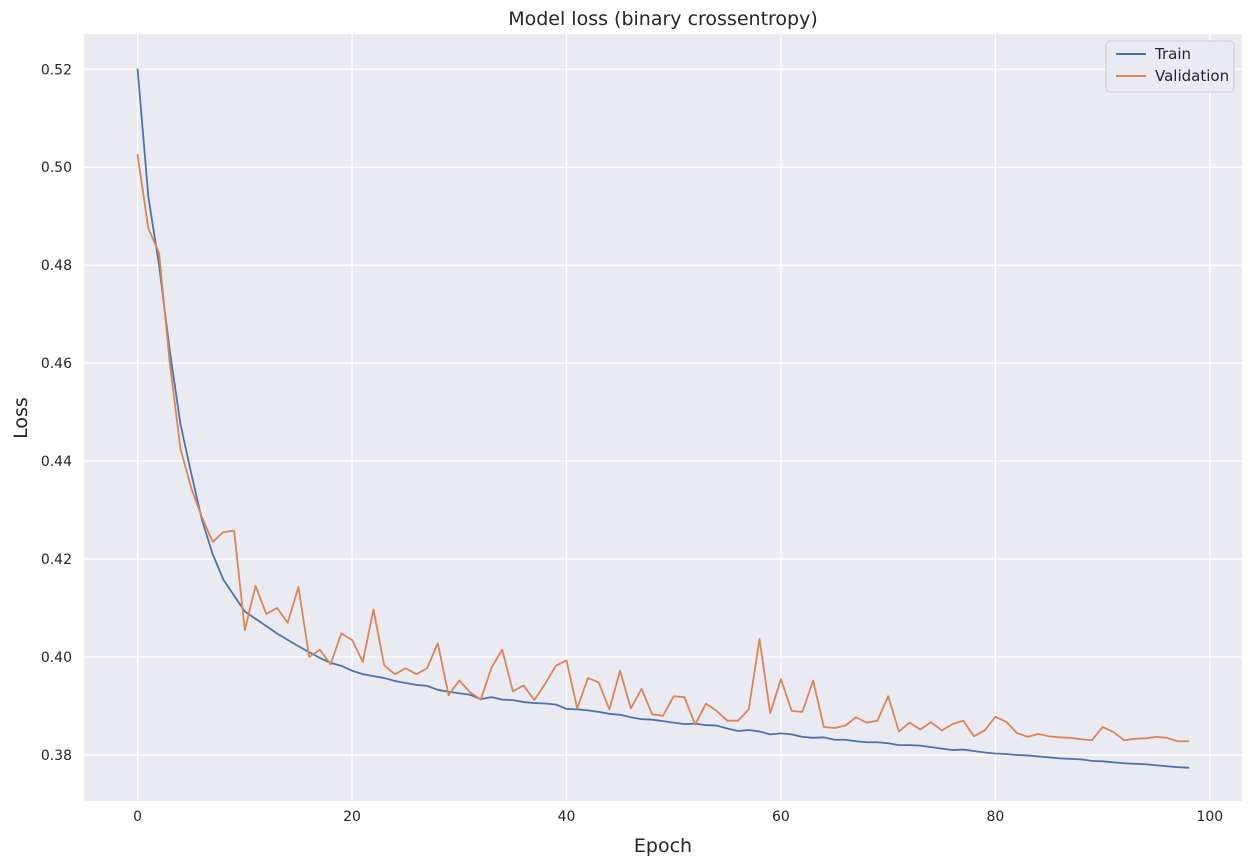 The width and height of the screenshot is (1254, 866). What do you see at coordinates (56, 168) in the screenshot?
I see `y-tick-label: 0.50` at bounding box center [56, 168].